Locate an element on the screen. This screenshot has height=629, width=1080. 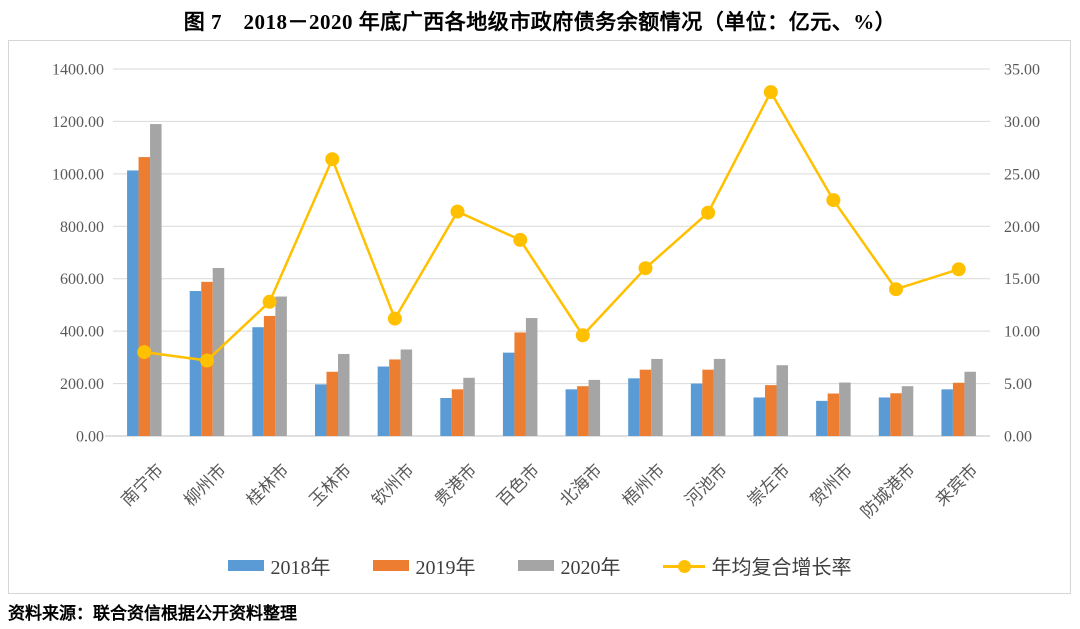
legend-line-marker-icon is located at coordinates (683, 566).